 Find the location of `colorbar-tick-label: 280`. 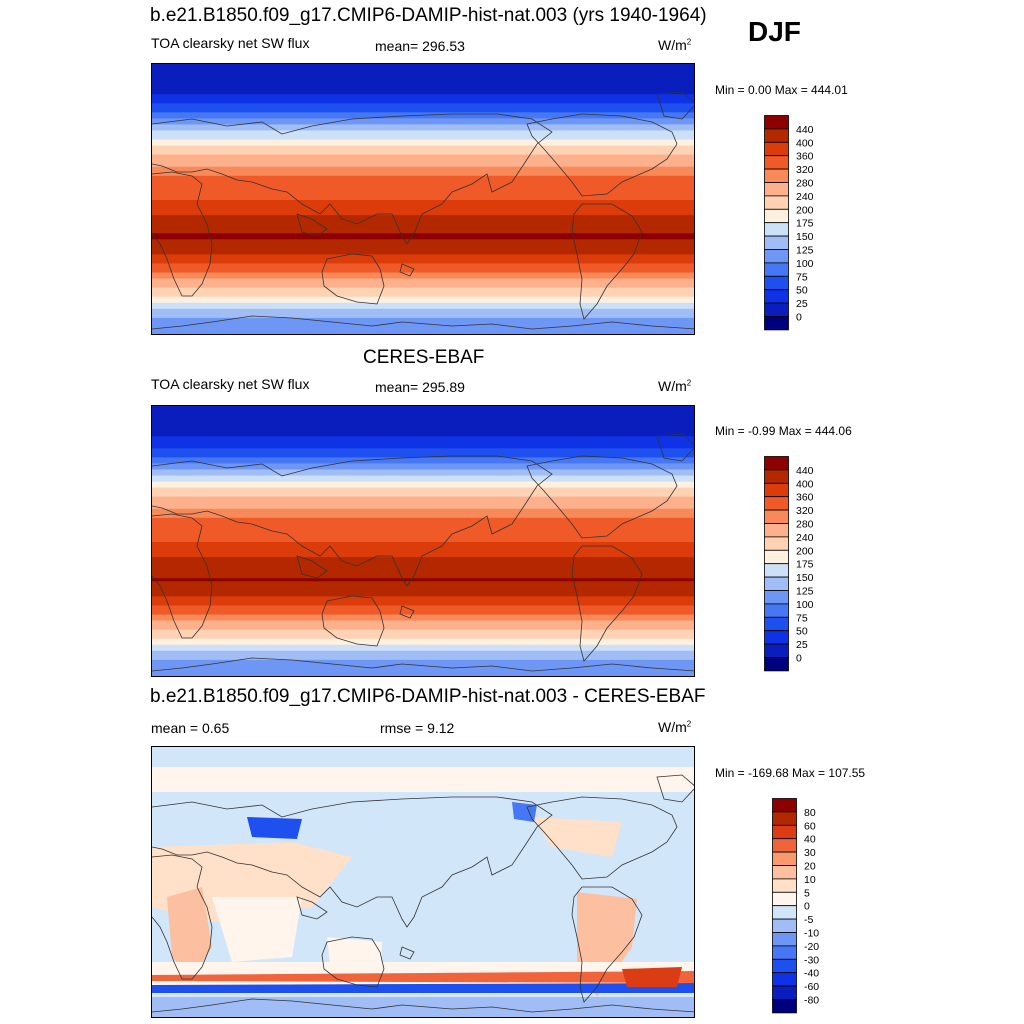

colorbar-tick-label: 280 is located at coordinates (805, 183).